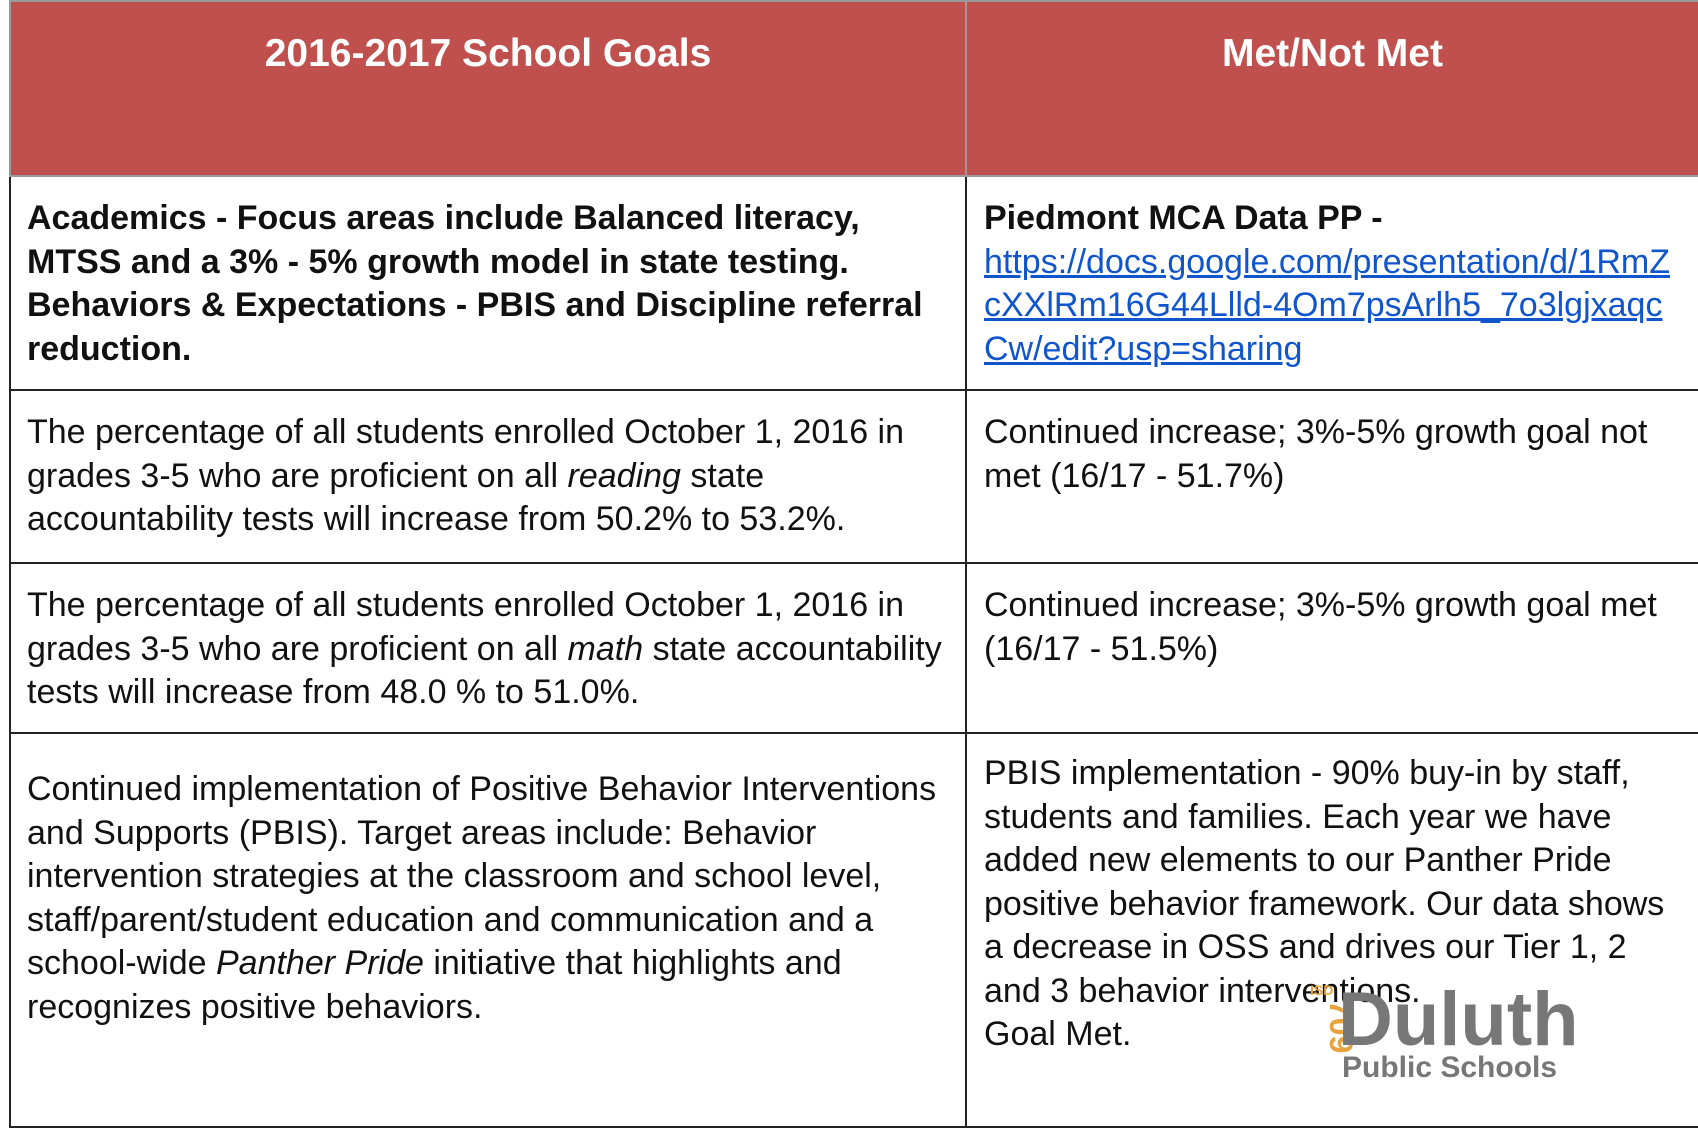  What do you see at coordinates (488, 88) in the screenshot?
I see `header-cell: 2016-2017 School Goals` at bounding box center [488, 88].